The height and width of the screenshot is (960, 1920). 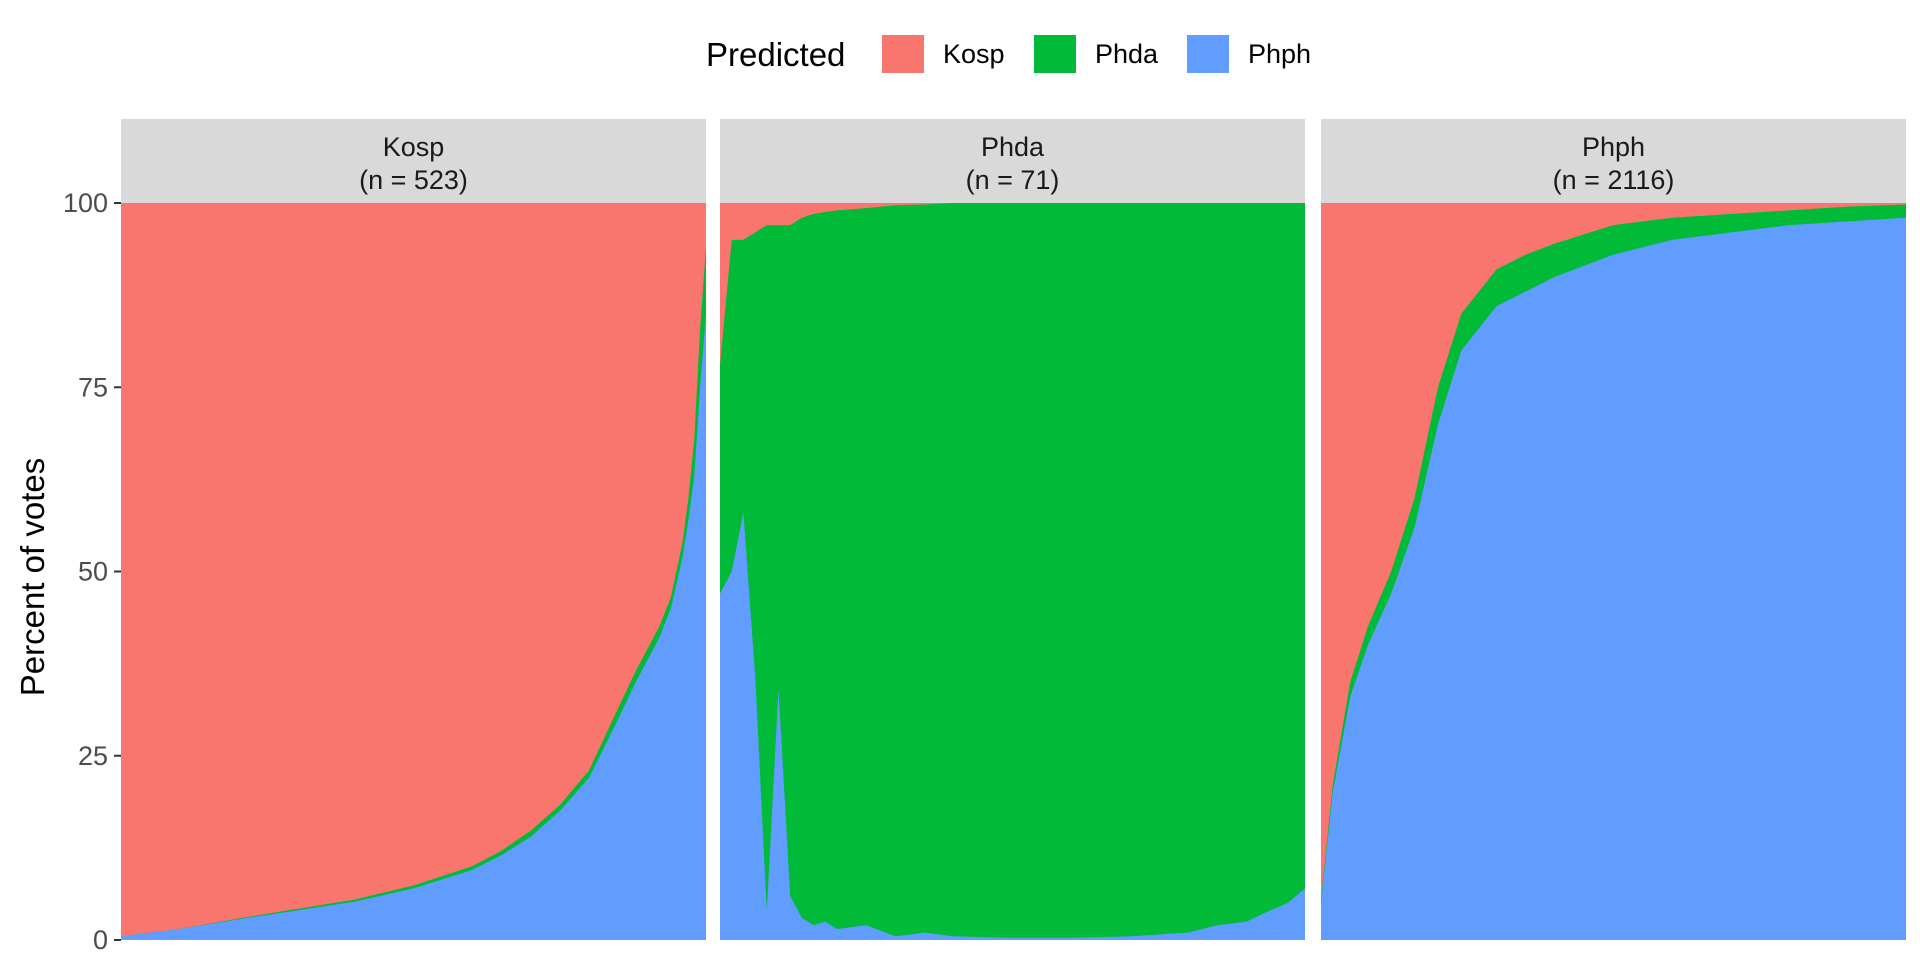 What do you see at coordinates (1008, 54) in the screenshot?
I see `legend: Predicted Kosp Phda Phph` at bounding box center [1008, 54].